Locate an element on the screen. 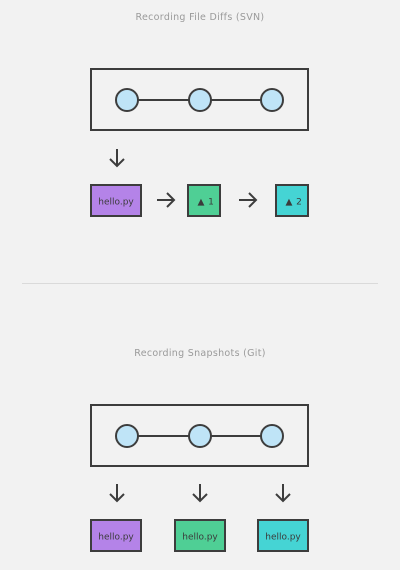 Image resolution: width=400 pixels, height=570 pixels. git-diagram: hello.py hello.py hello.py is located at coordinates (199, 478).